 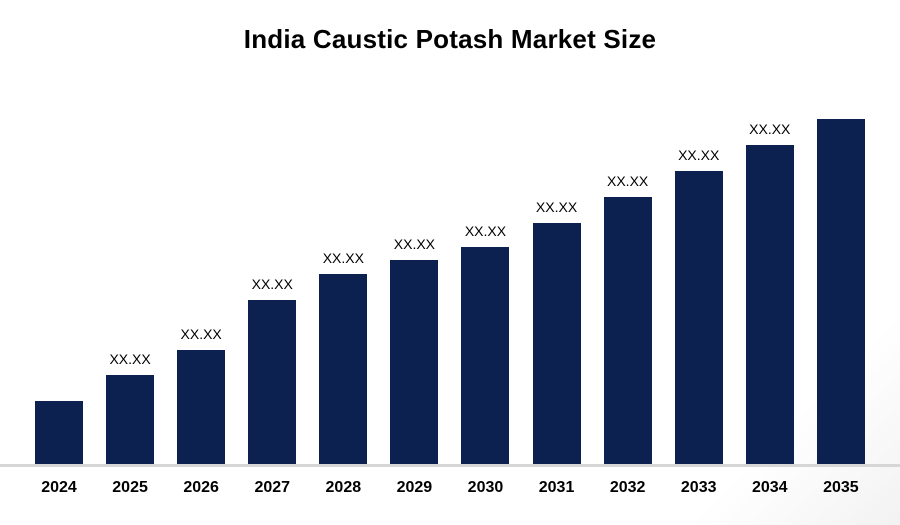 I want to click on x-axis-tick-label: 2025, so click(x=130, y=487).